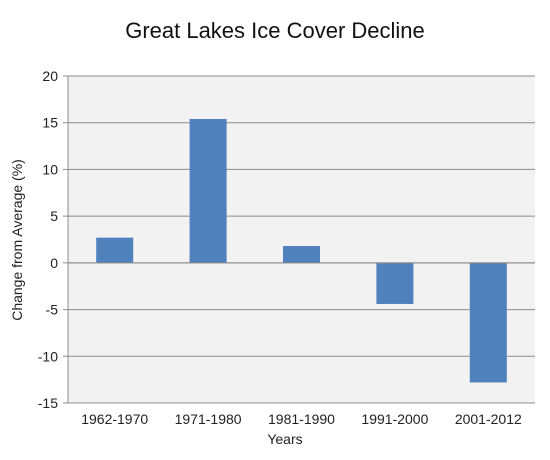  I want to click on x-tick-label: 1981-1990, so click(301, 419).